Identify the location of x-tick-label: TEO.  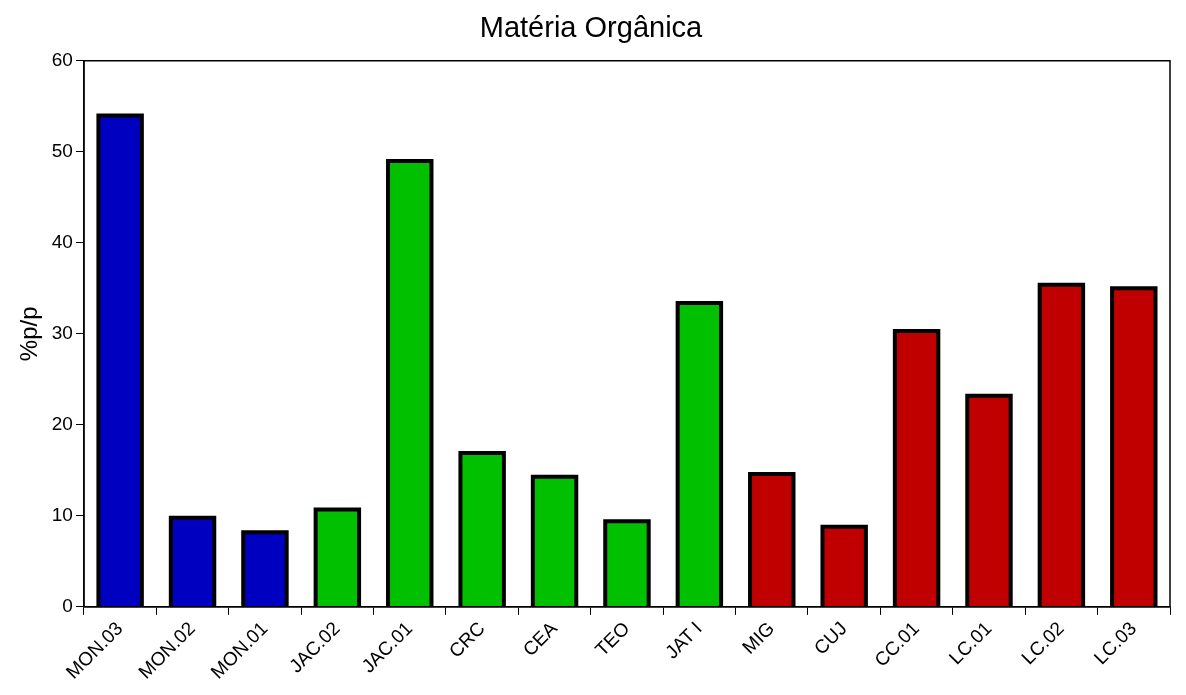
(612, 639).